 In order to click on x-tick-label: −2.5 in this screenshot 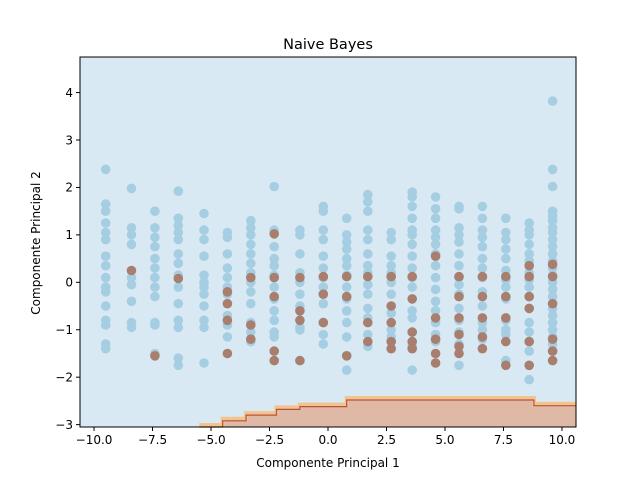, I will do `click(269, 440)`.